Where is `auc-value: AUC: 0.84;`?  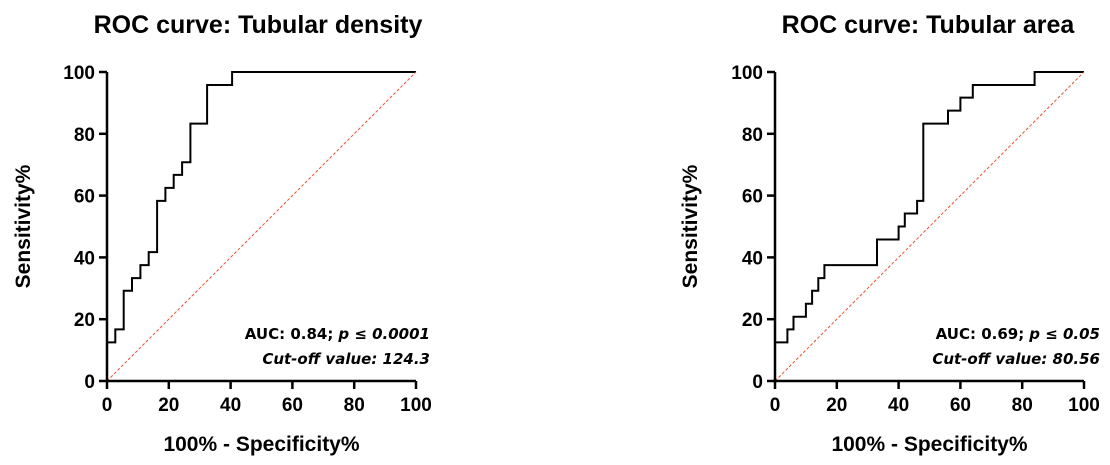
auc-value: AUC: 0.84; is located at coordinates (289, 334).